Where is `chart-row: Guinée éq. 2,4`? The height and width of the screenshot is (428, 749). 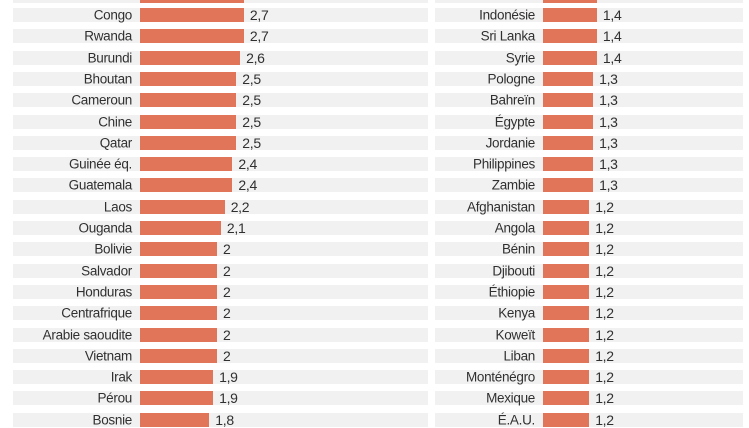 chart-row: Guinée éq. 2,4 is located at coordinates (220, 164).